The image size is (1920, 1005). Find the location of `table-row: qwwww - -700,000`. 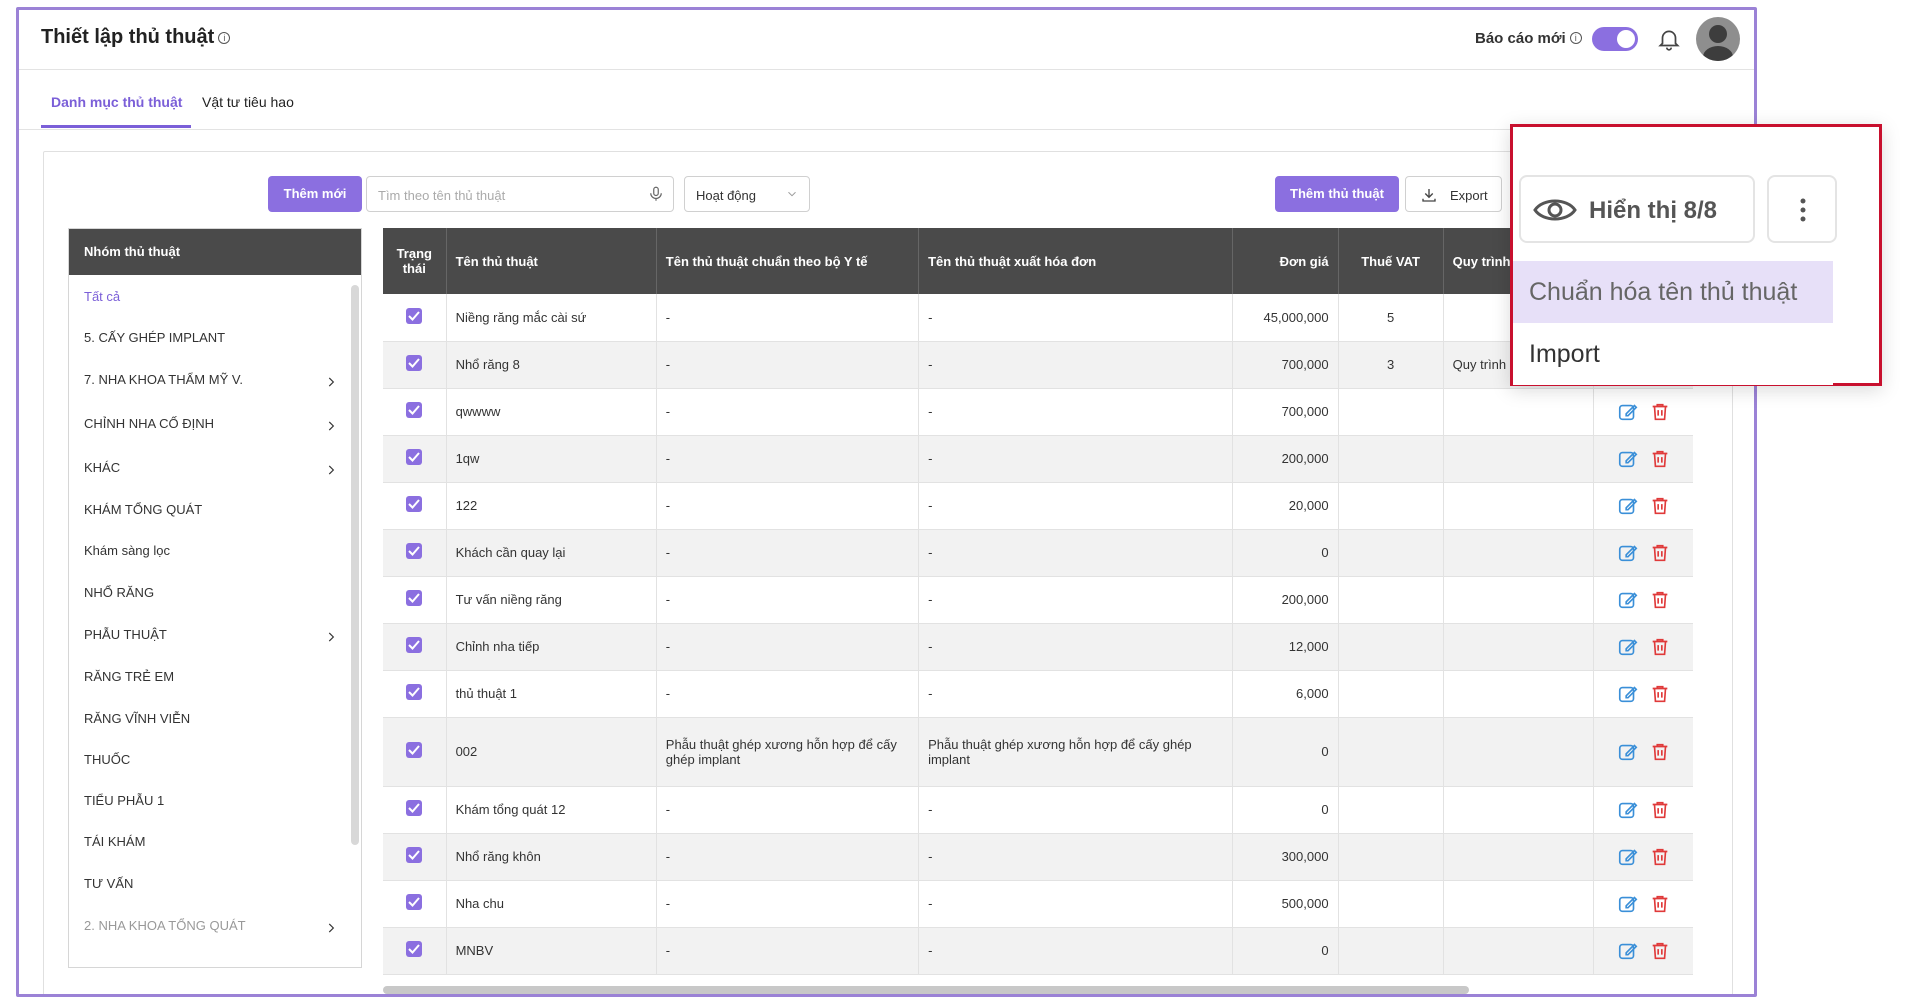

table-row: qwwww - -700,000 is located at coordinates (1038, 412).